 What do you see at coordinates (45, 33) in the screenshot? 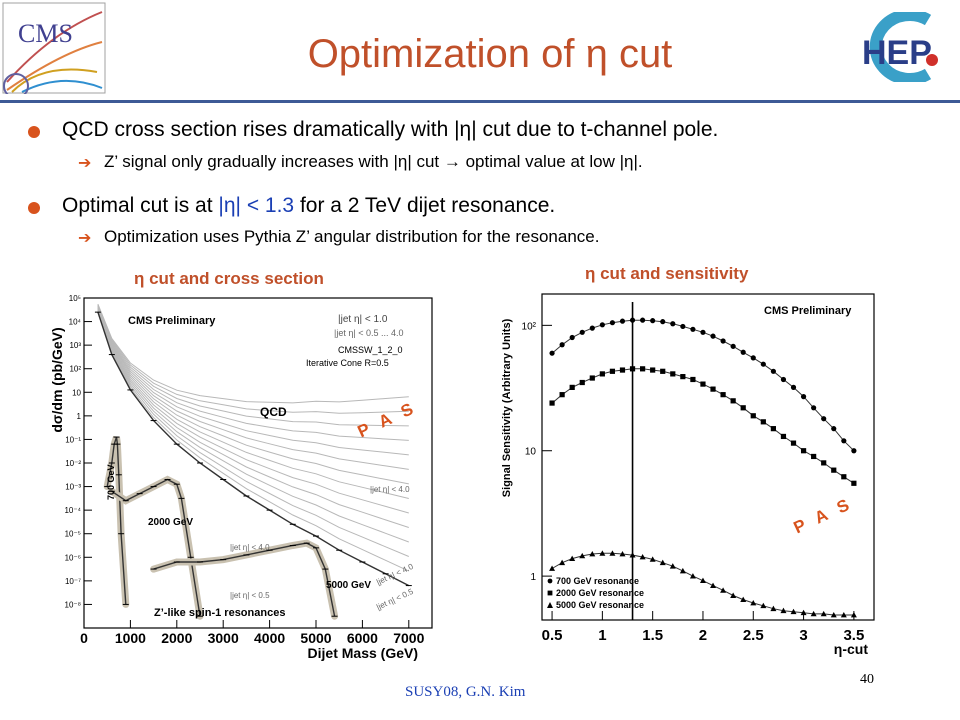
I see `cms-logo-text: CMS` at bounding box center [45, 33].